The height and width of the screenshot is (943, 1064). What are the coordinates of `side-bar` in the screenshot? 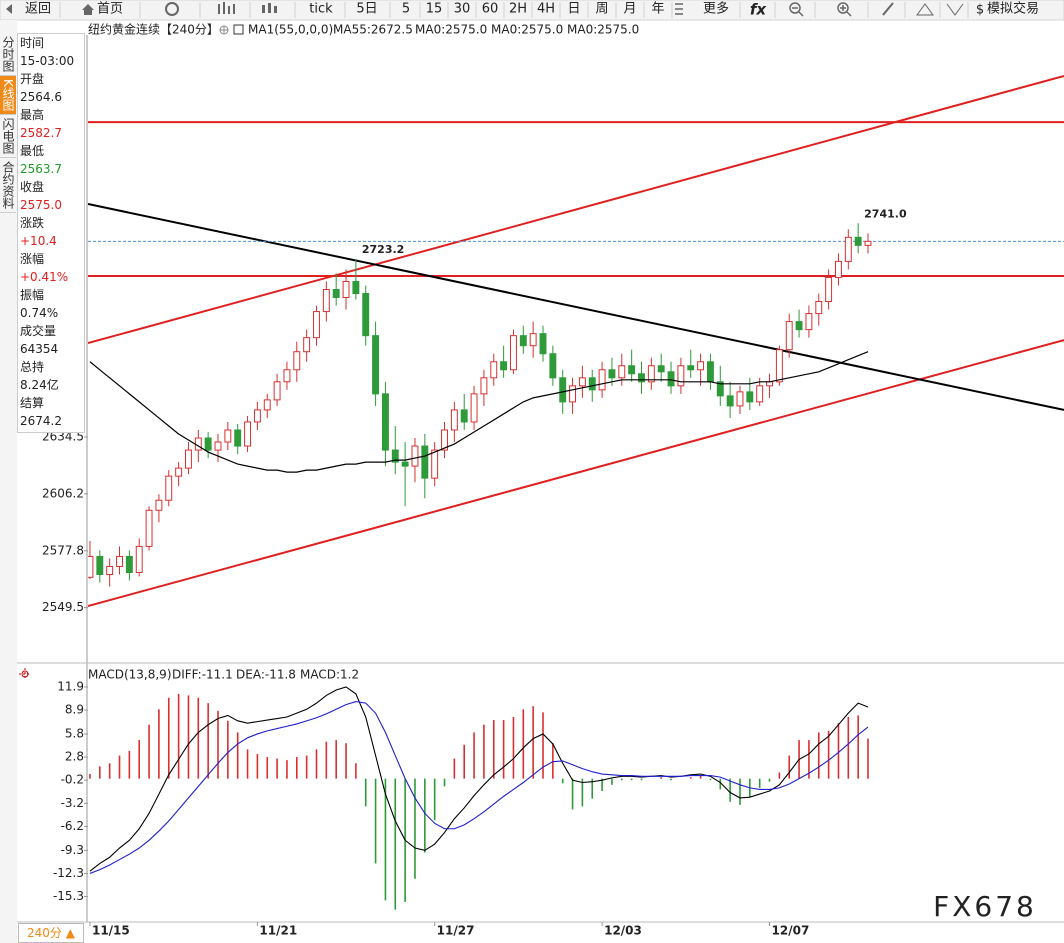 It's located at (8, 481).